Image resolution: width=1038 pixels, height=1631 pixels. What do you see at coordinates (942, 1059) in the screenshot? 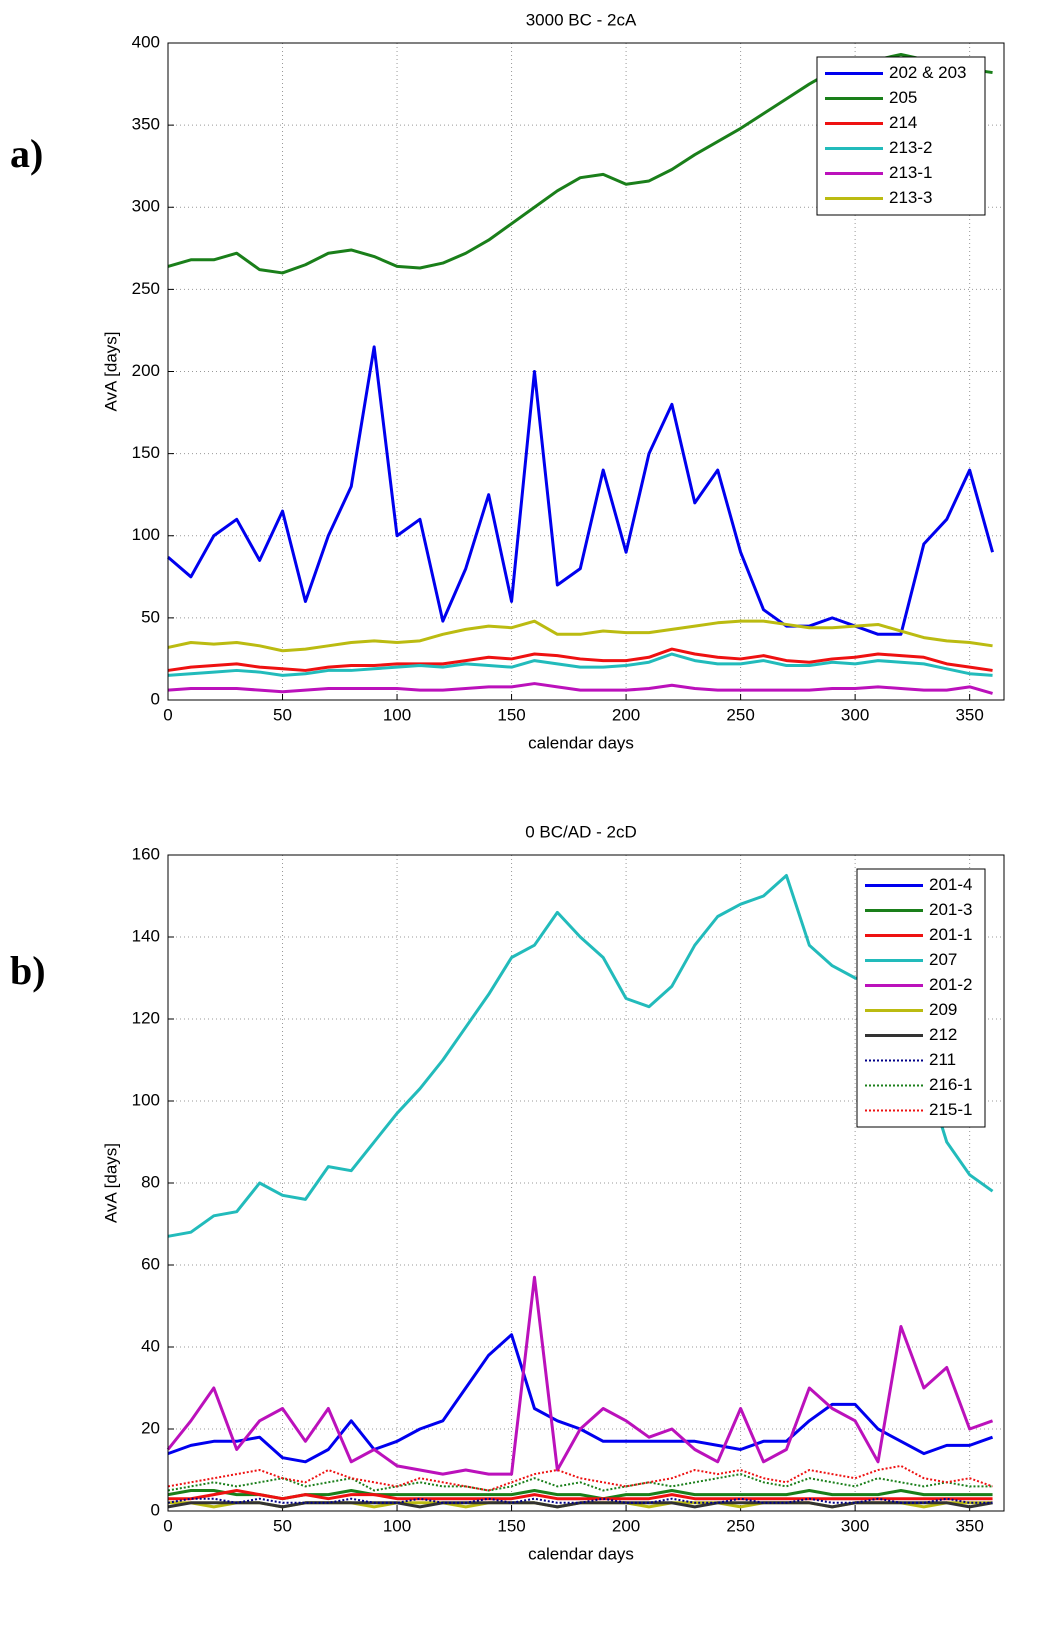
I see `legend-label: 211` at bounding box center [942, 1059].